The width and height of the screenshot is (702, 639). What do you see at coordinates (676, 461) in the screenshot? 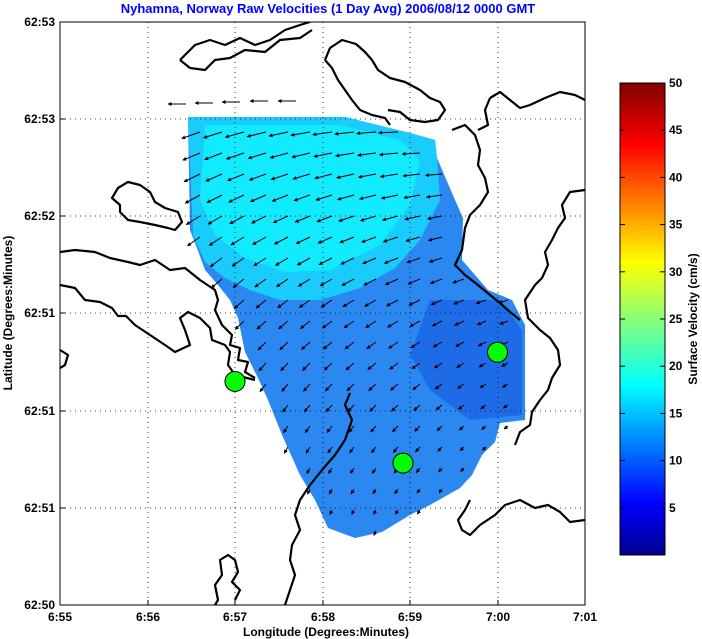
I see `colorbar-tick-label: 10` at bounding box center [676, 461].